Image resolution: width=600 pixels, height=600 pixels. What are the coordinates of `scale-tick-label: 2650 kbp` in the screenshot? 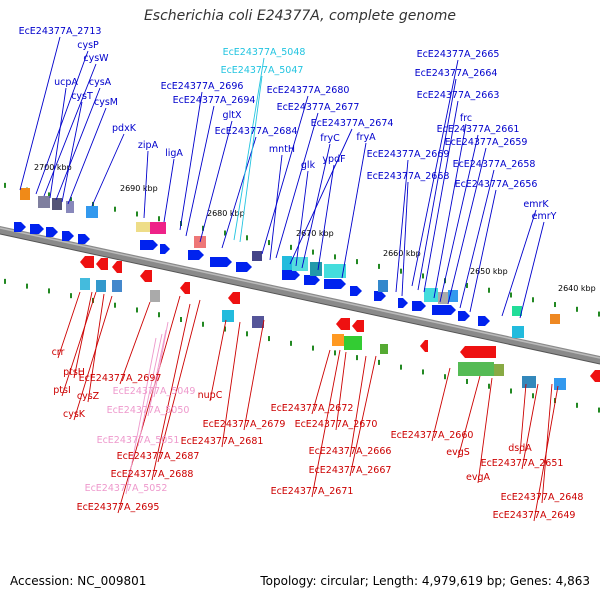 It's located at (489, 271).